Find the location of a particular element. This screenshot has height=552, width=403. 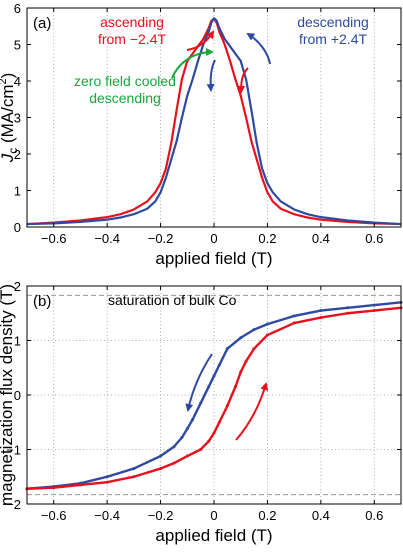

b-ytick-label-4: 2 is located at coordinates (17, 286).